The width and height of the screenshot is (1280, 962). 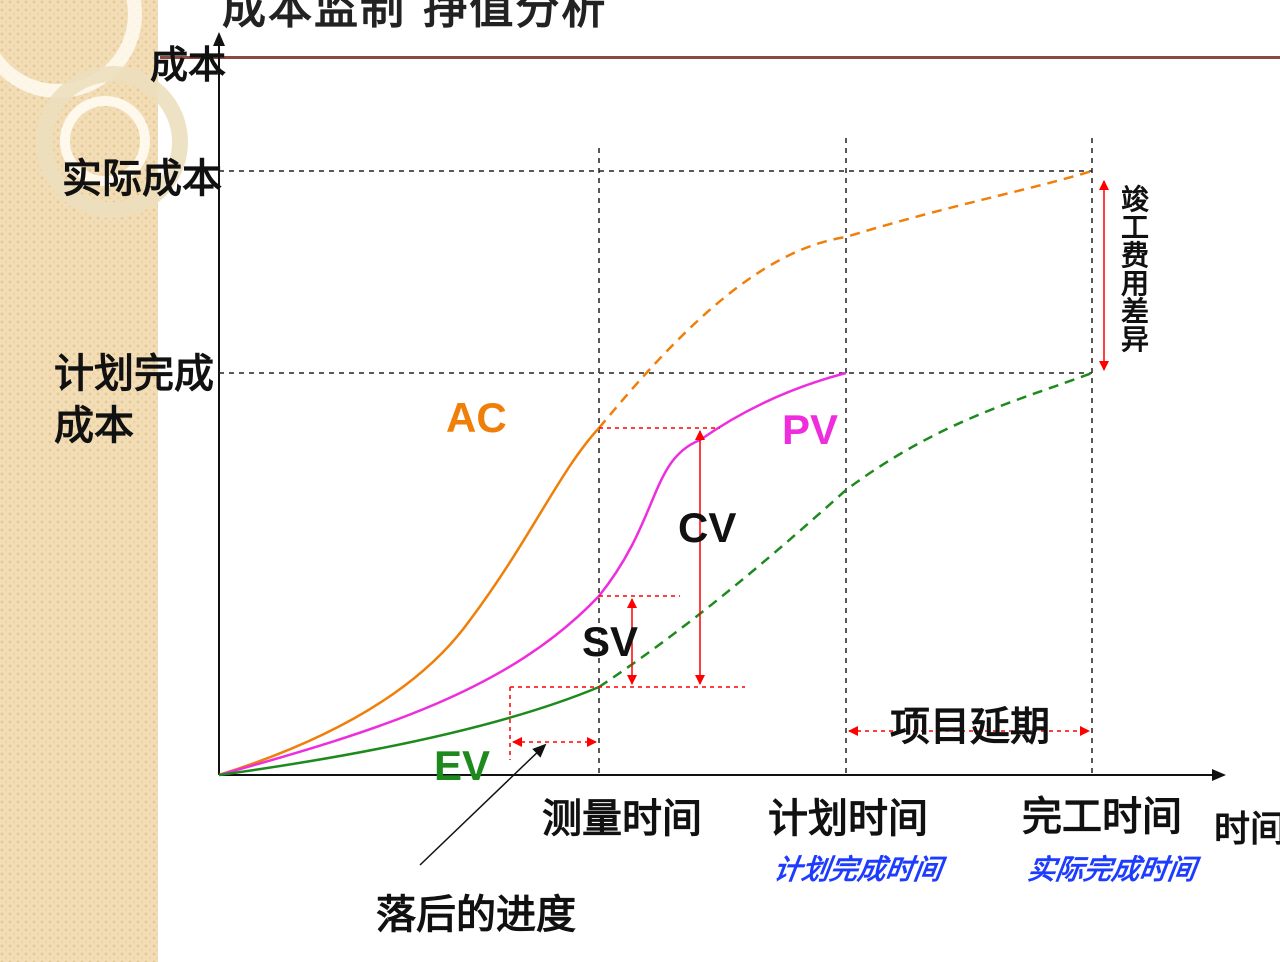 What do you see at coordinates (848, 819) in the screenshot?
I see `planned-time-label: 计划时间` at bounding box center [848, 819].